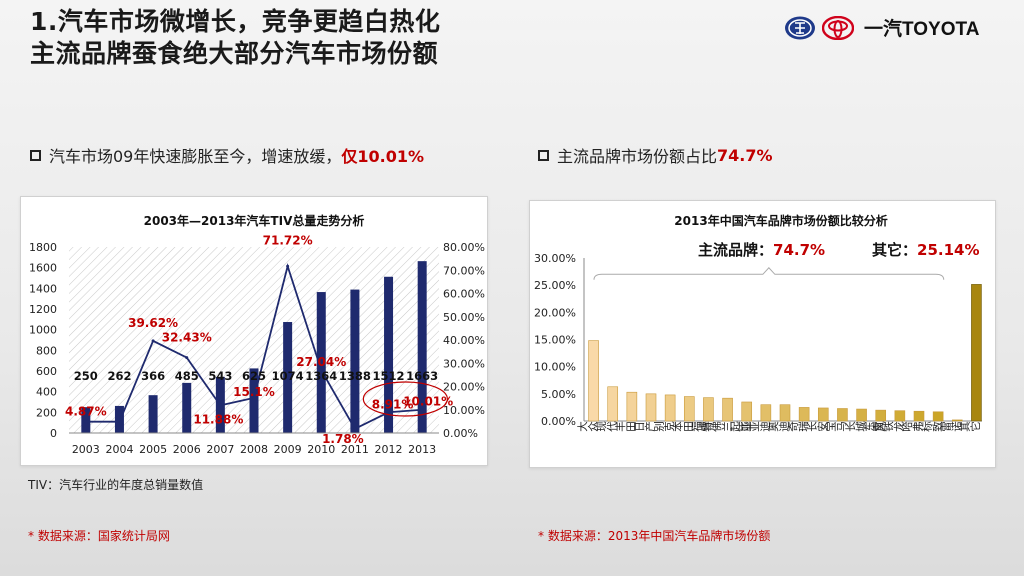 Image resolution: width=1024 pixels, height=576 pixels. Describe the element at coordinates (948, 250) in the screenshot. I see `callout-other-value: 25.14%` at that location.